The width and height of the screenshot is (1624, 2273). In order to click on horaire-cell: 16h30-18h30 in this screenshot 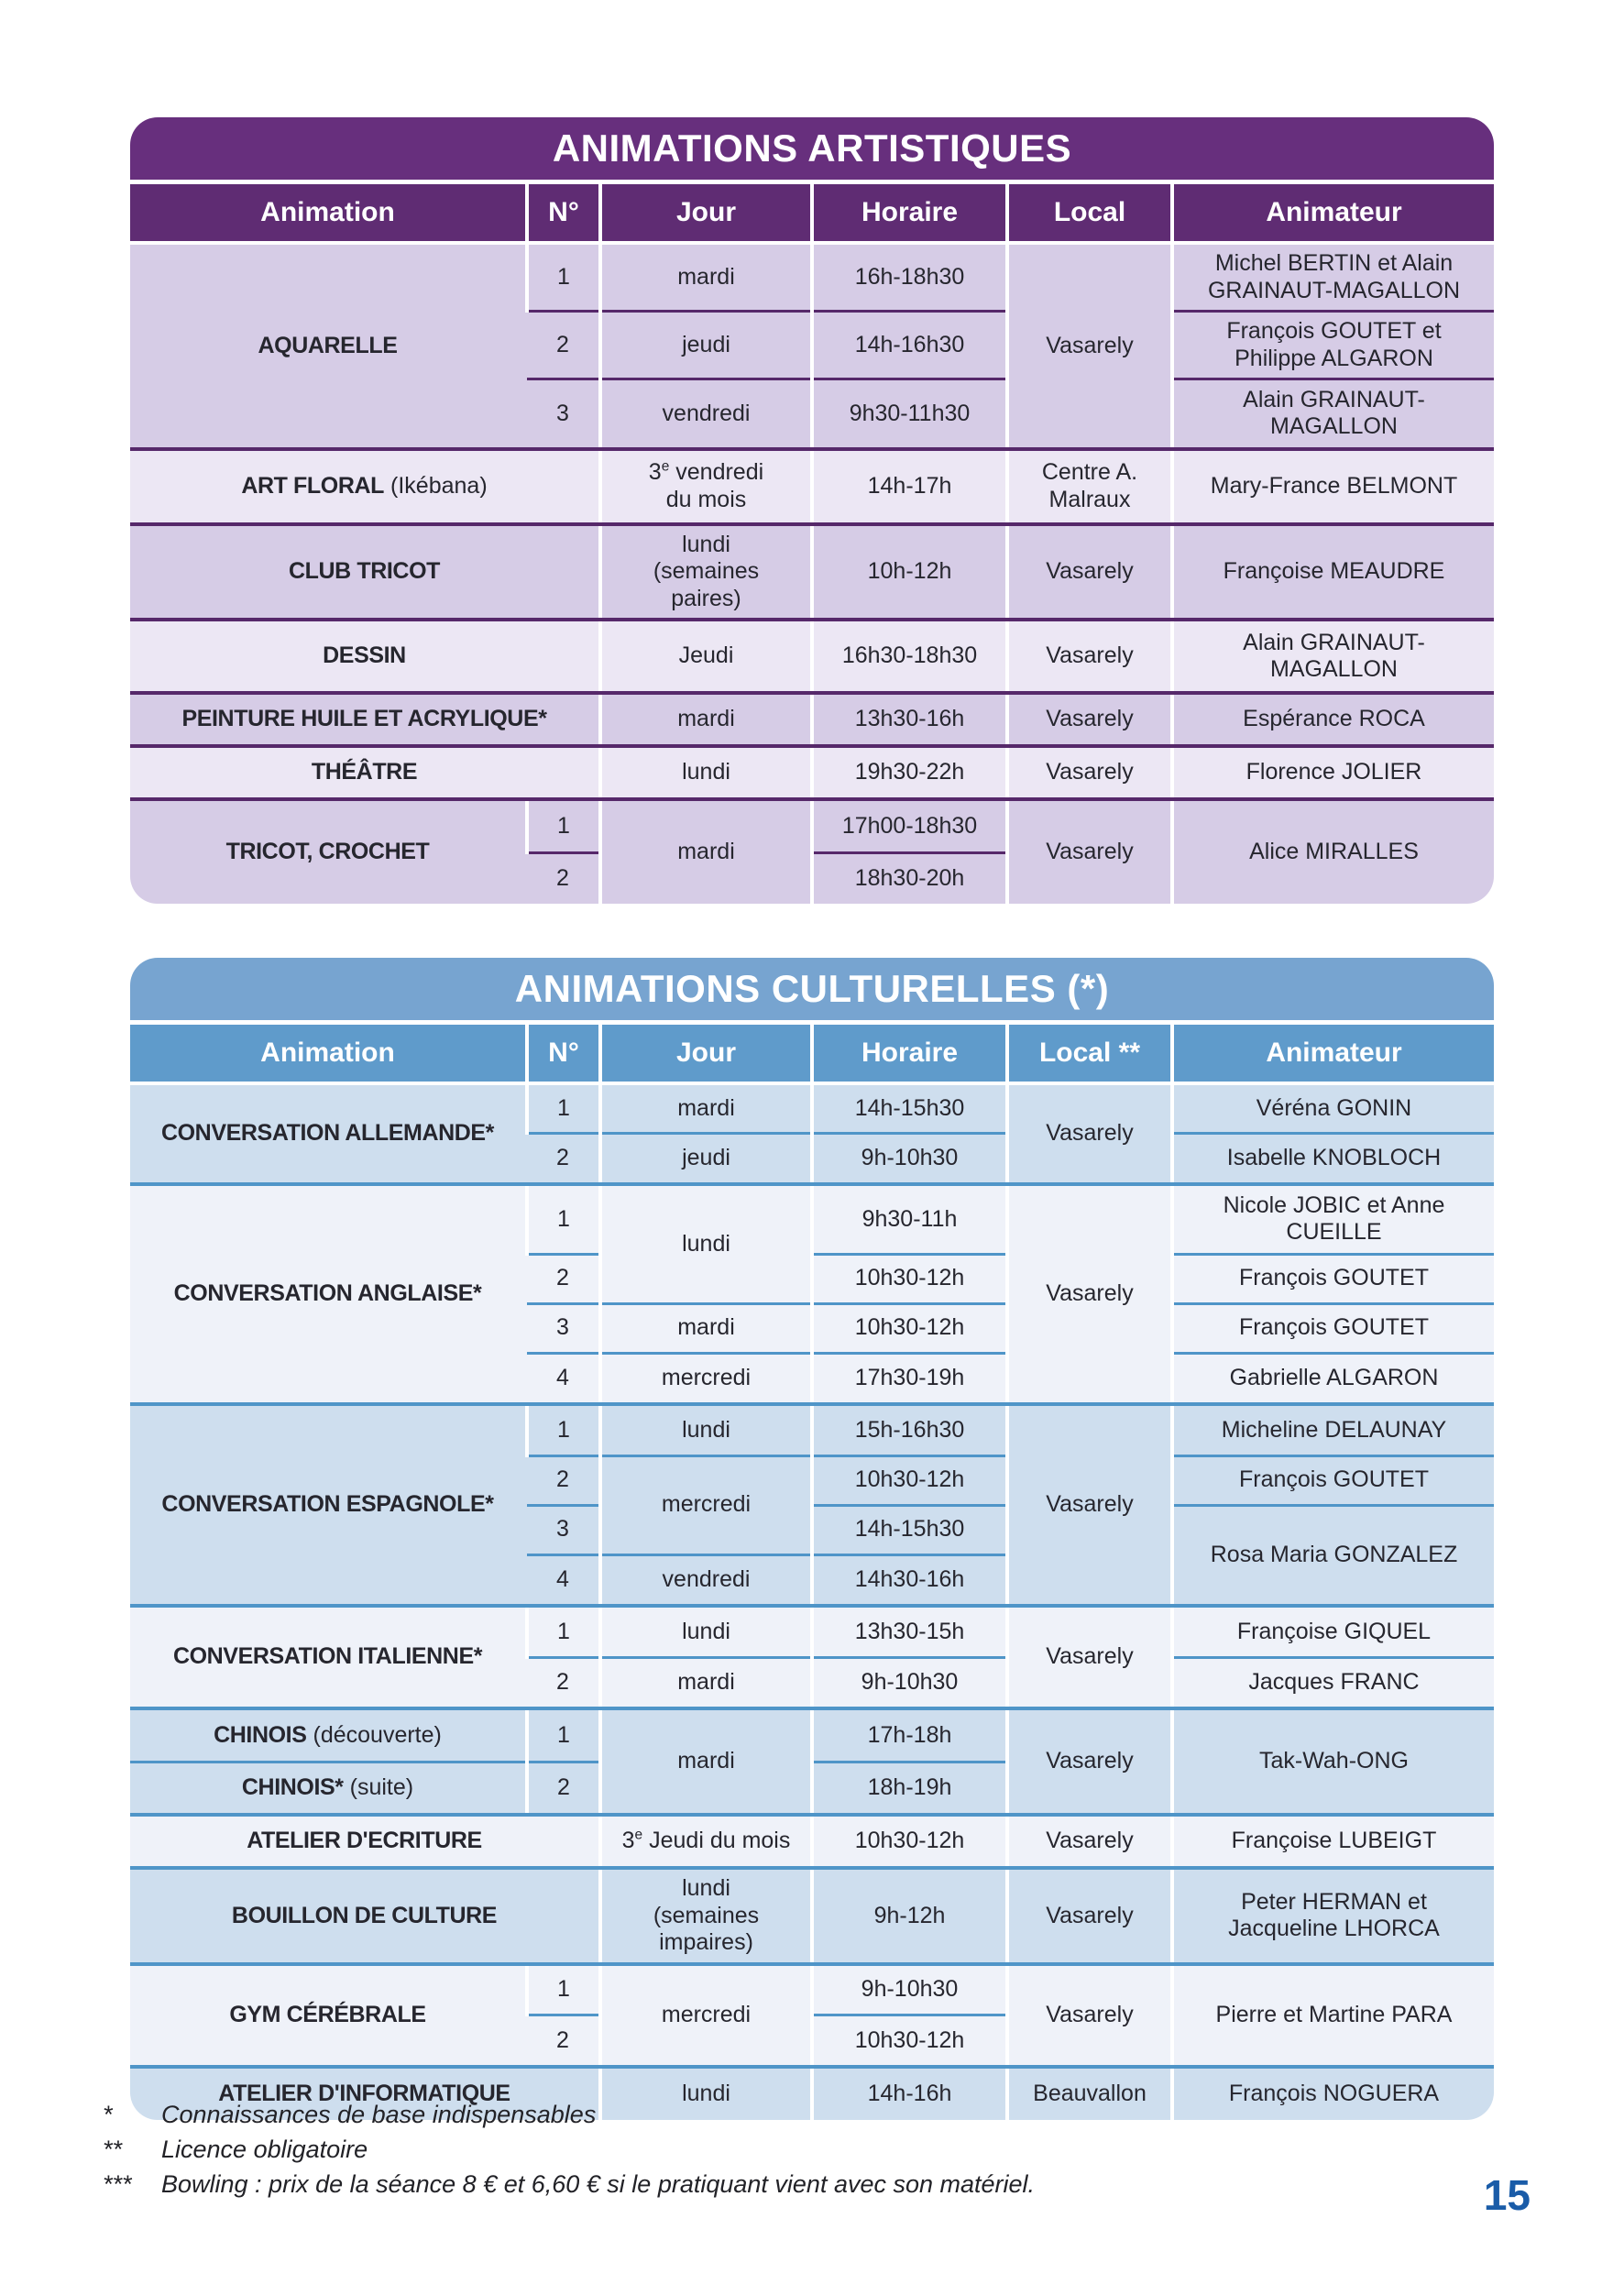, I will do `click(908, 656)`.